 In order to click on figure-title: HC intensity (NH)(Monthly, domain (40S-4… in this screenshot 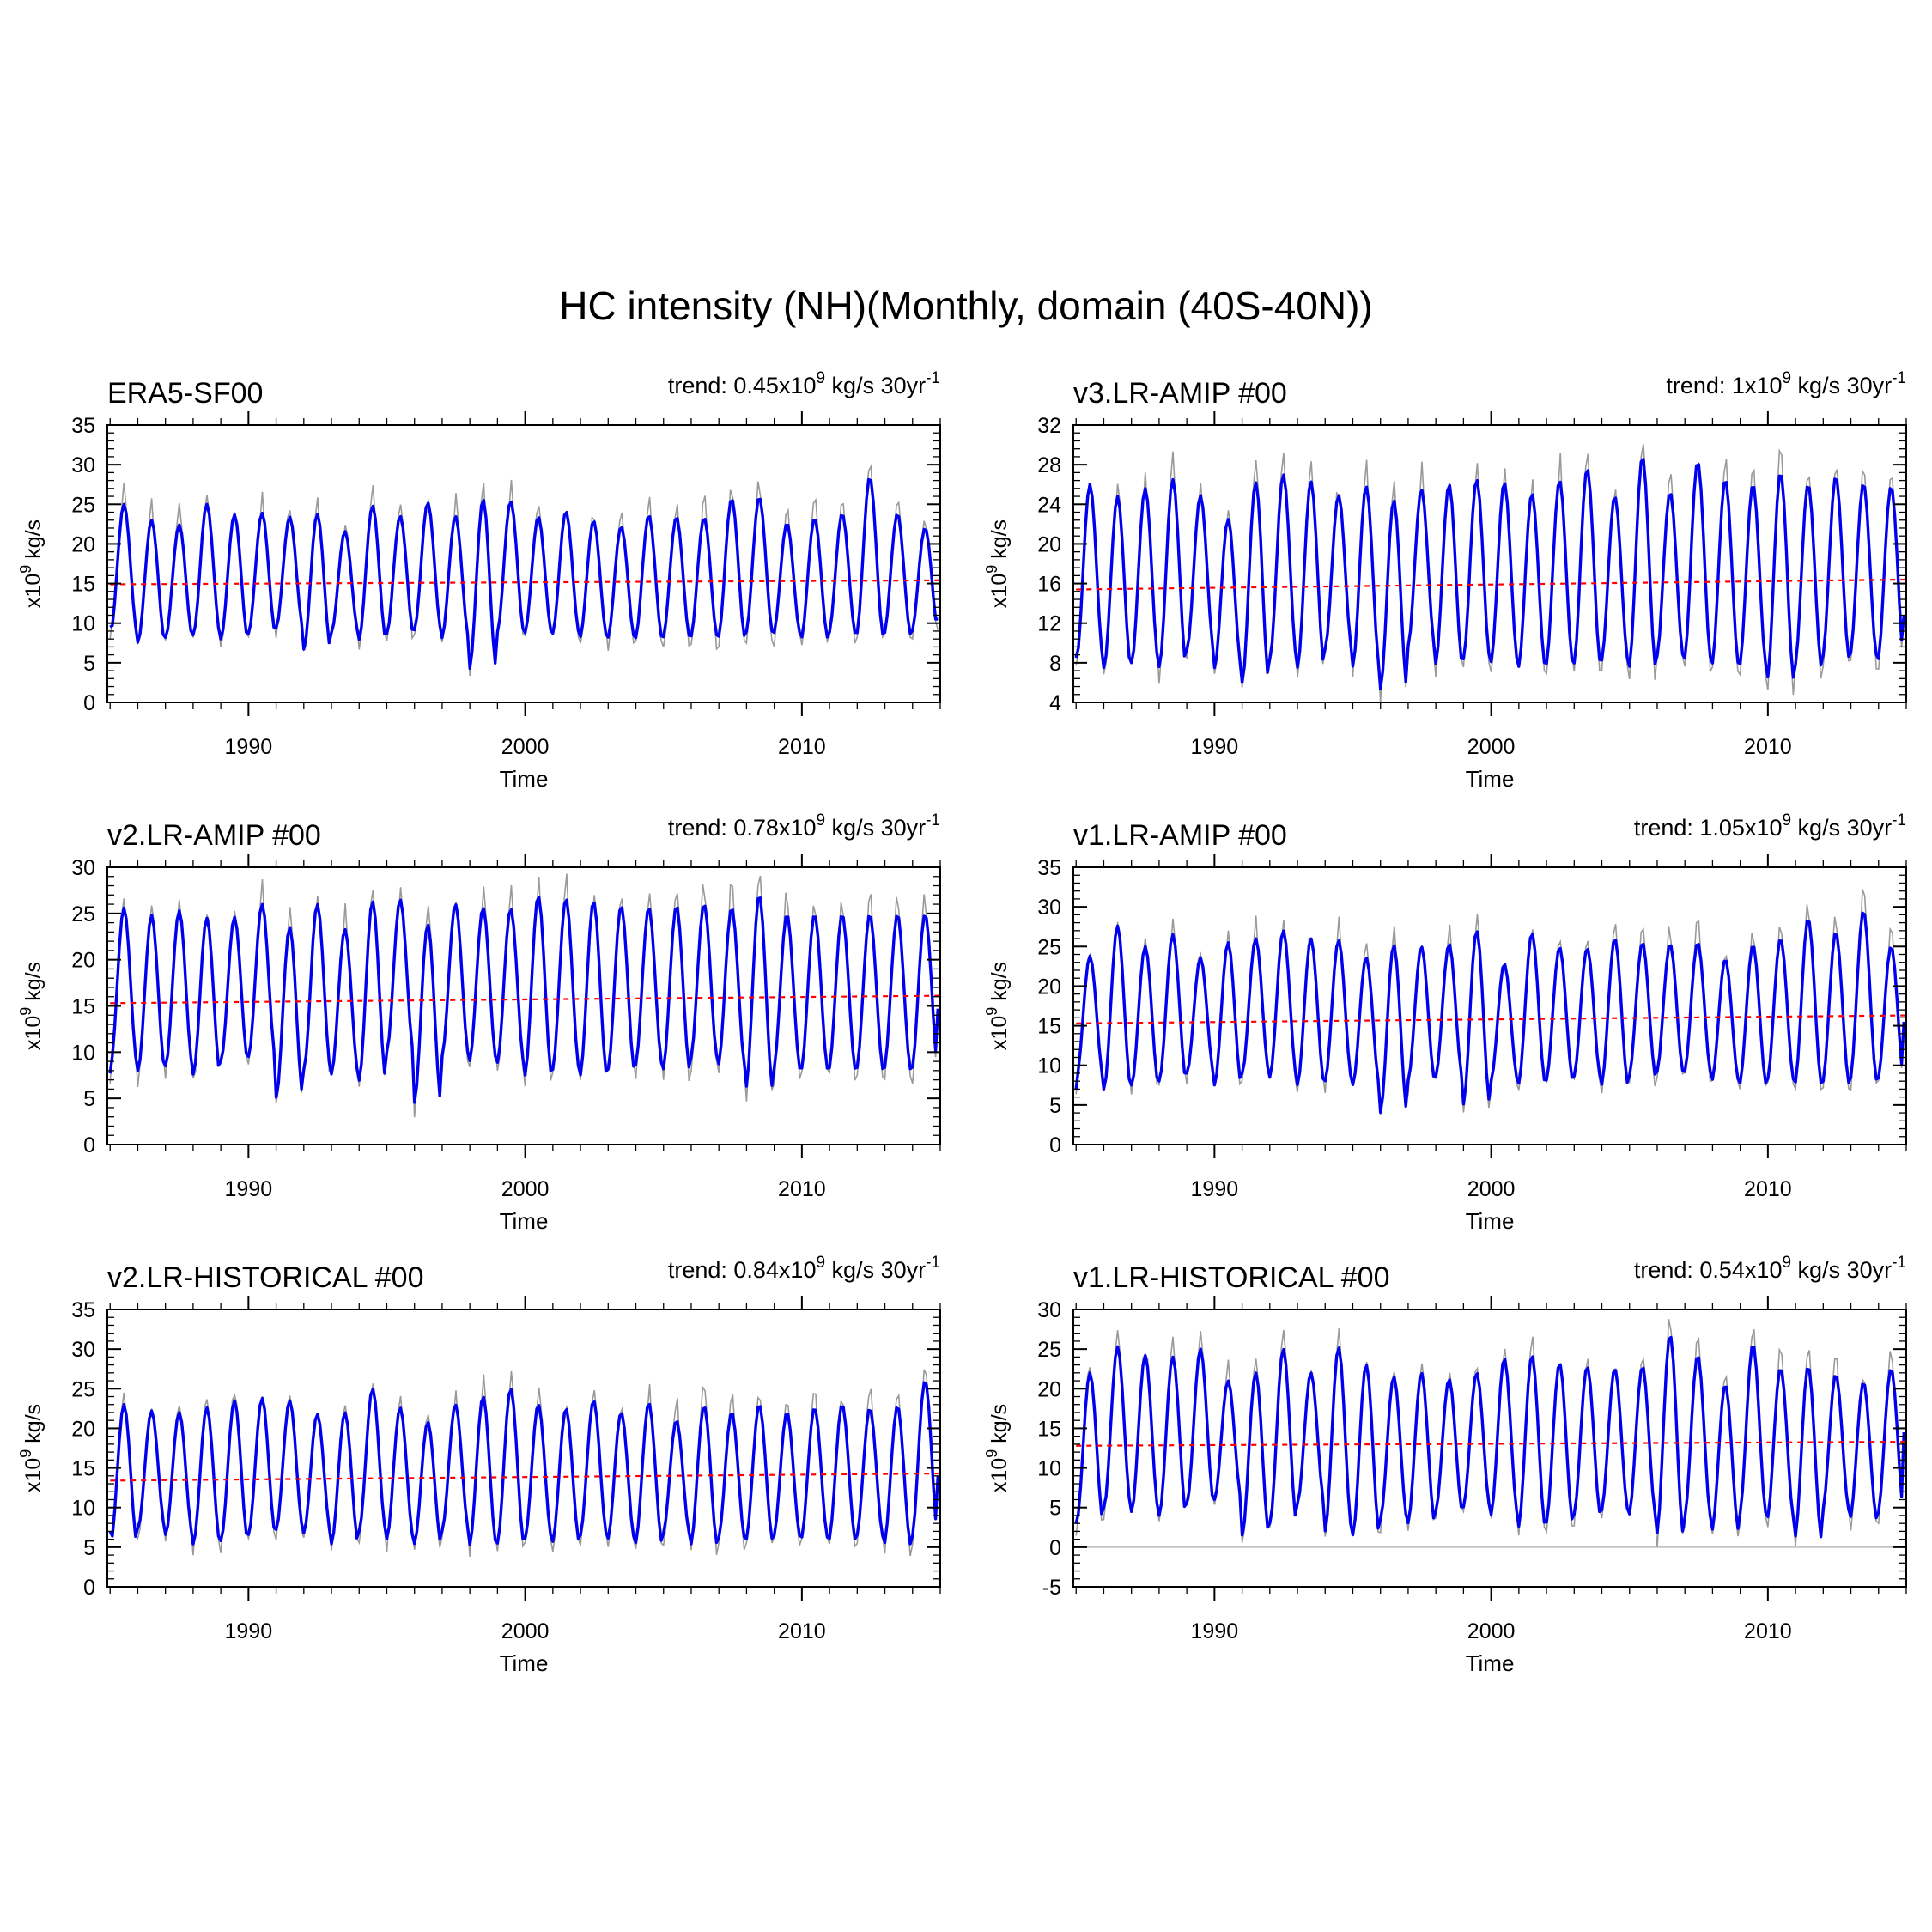, I will do `click(966, 305)`.